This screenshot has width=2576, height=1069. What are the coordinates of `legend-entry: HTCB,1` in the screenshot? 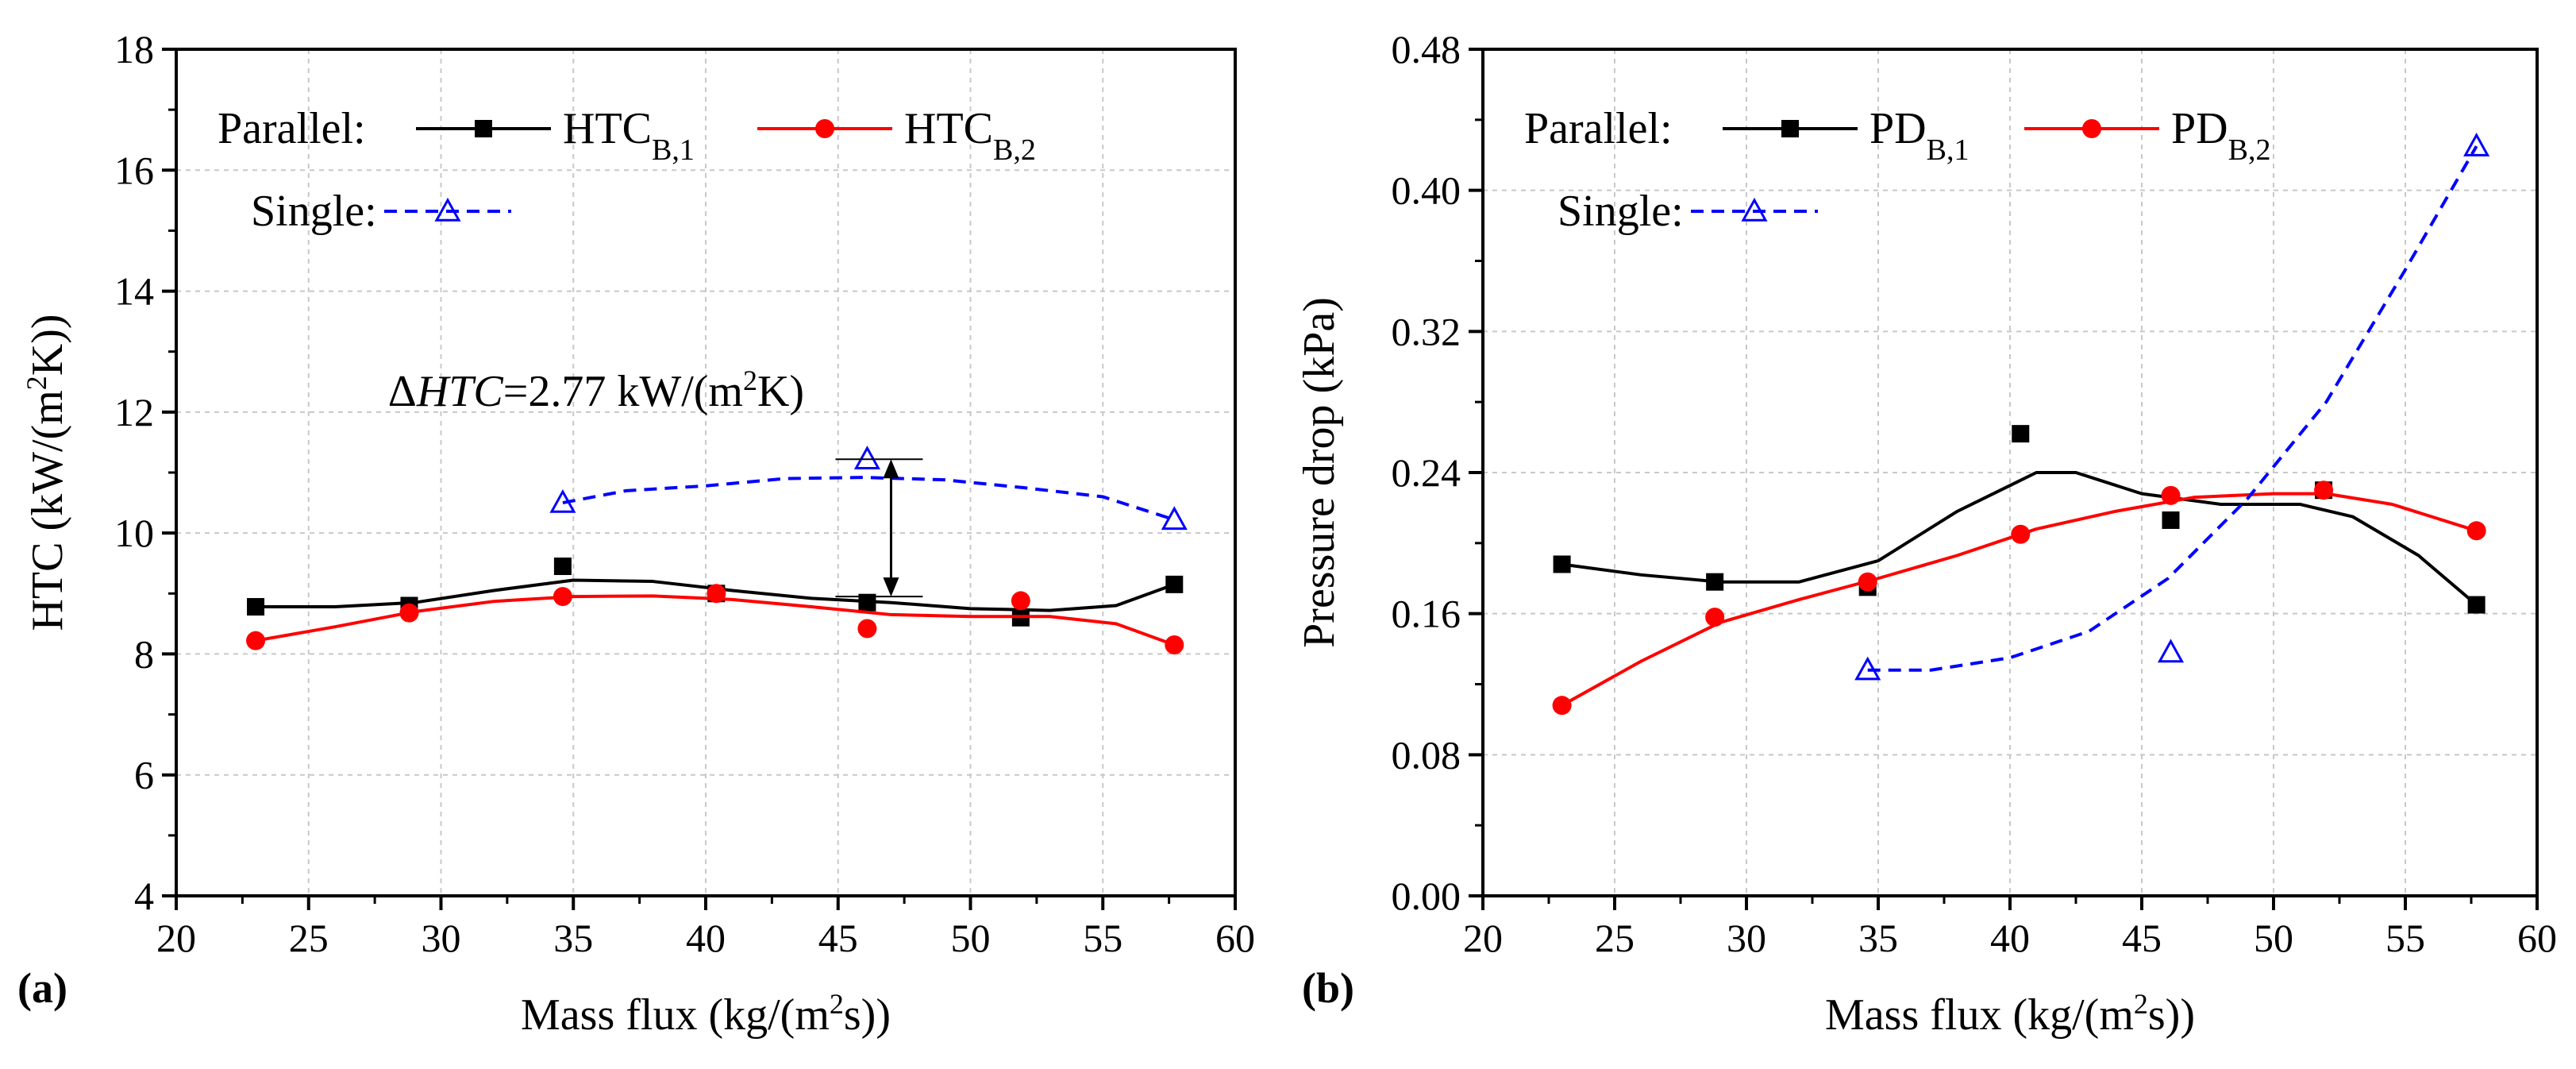 It's located at (629, 135).